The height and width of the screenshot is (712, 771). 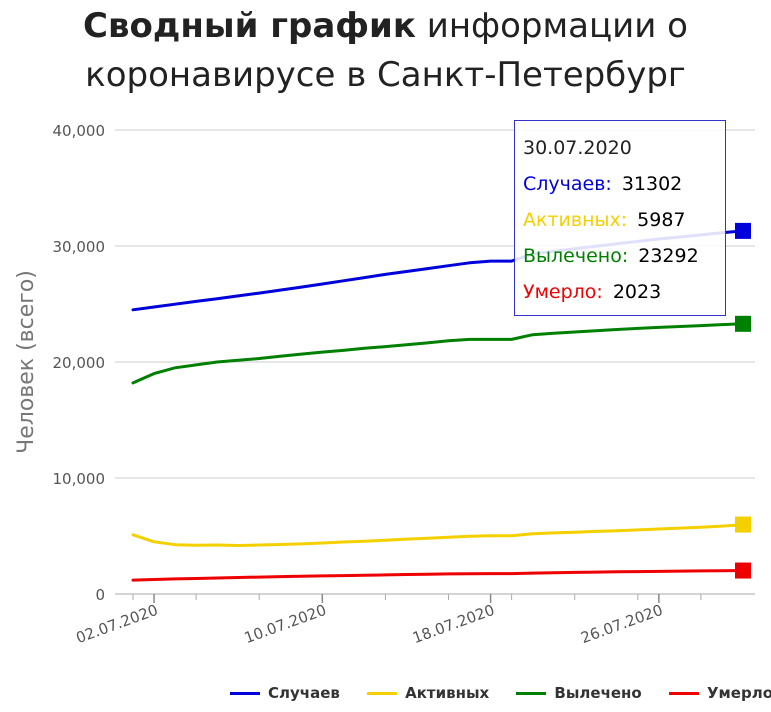 What do you see at coordinates (683, 693) in the screenshot?
I see `legend-swatch-deaths` at bounding box center [683, 693].